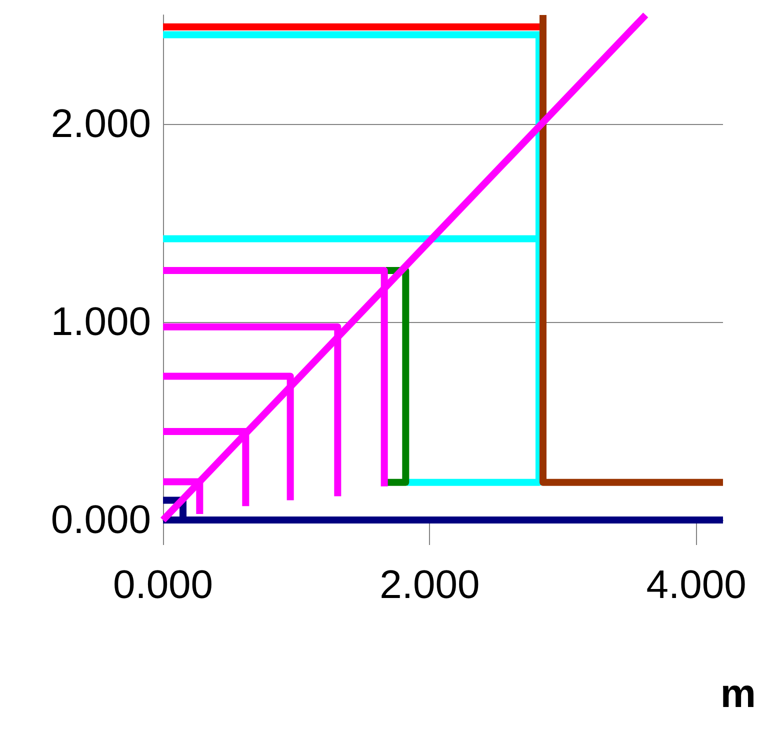  What do you see at coordinates (696, 585) in the screenshot?
I see `x-tick-label: 4.000` at bounding box center [696, 585].